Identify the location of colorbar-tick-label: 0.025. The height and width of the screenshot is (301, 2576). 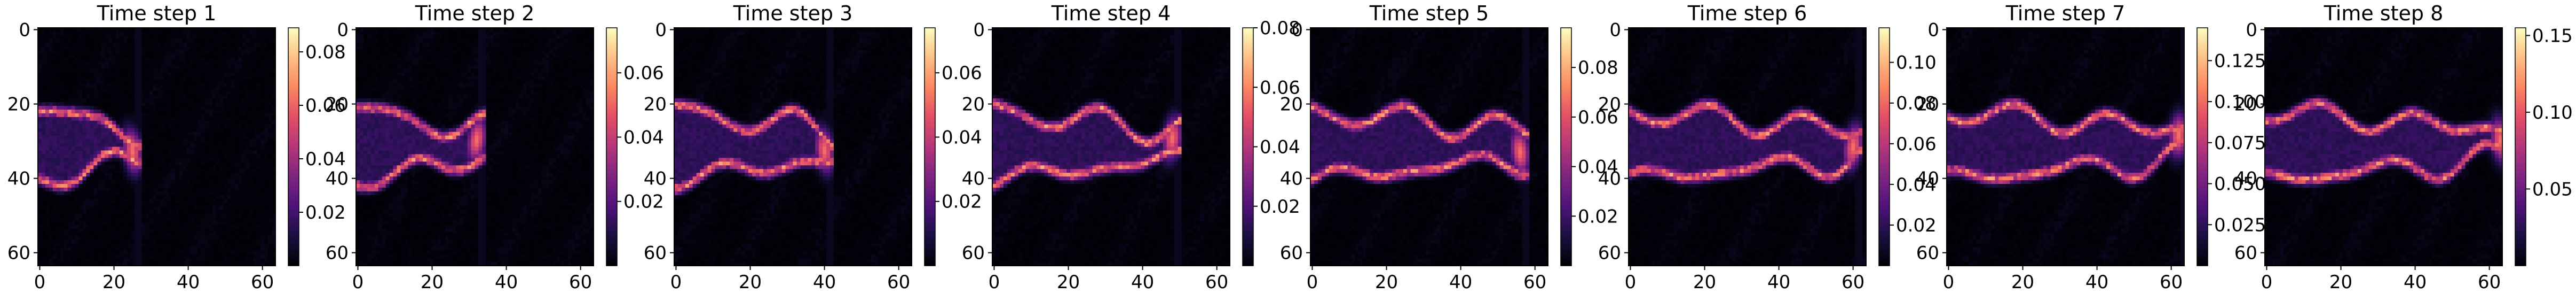
(2240, 225).